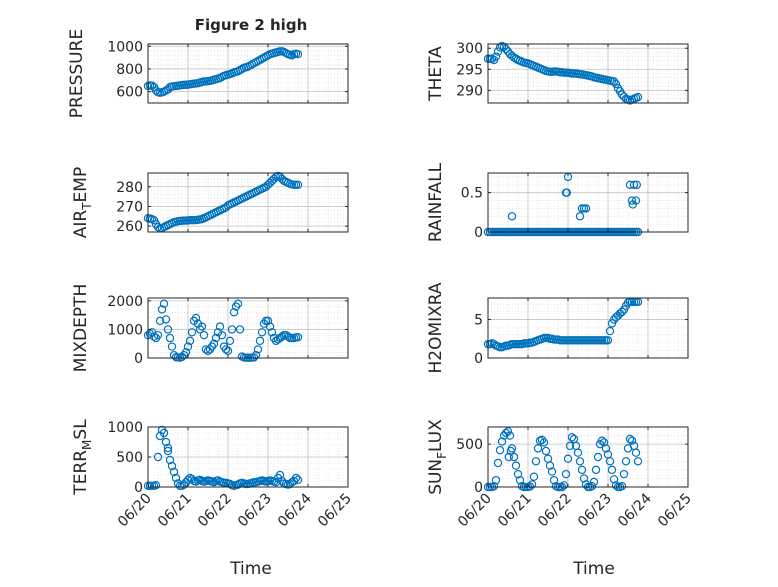  Describe the element at coordinates (436, 74) in the screenshot. I see `y-axis-label: THETA` at that location.